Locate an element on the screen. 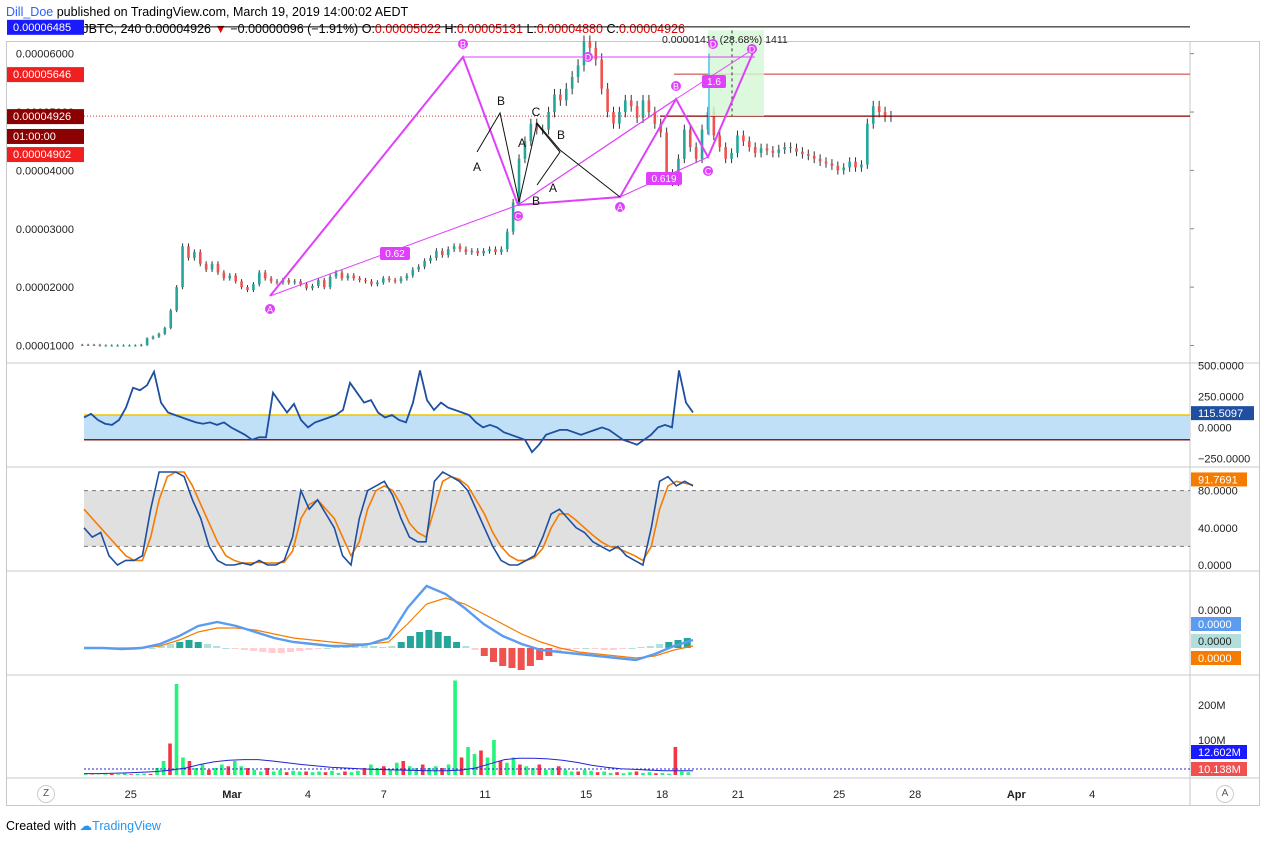 This screenshot has height=843, width=1267. pattern-point-label: B is located at coordinates (463, 45).